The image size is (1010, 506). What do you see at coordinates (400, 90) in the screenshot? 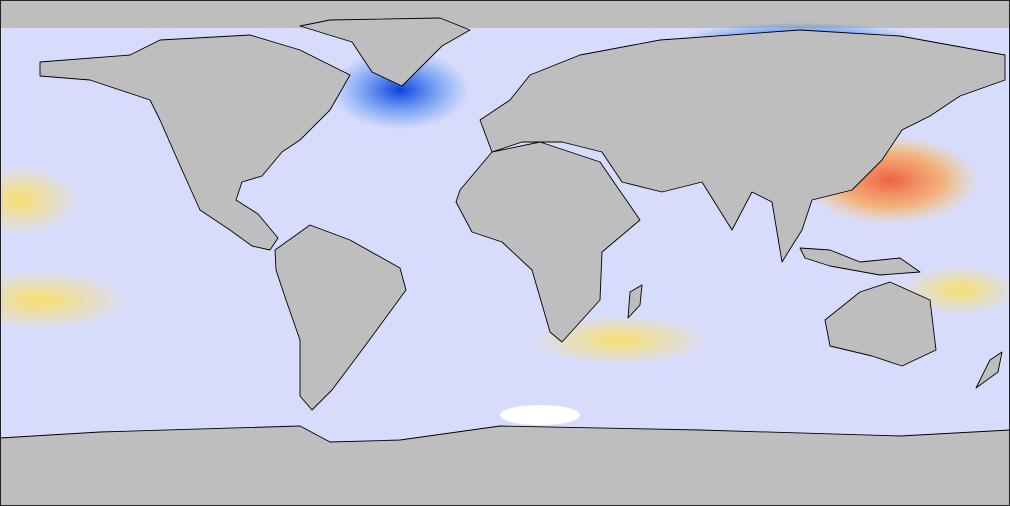
I see `cold-anomaly` at bounding box center [400, 90].